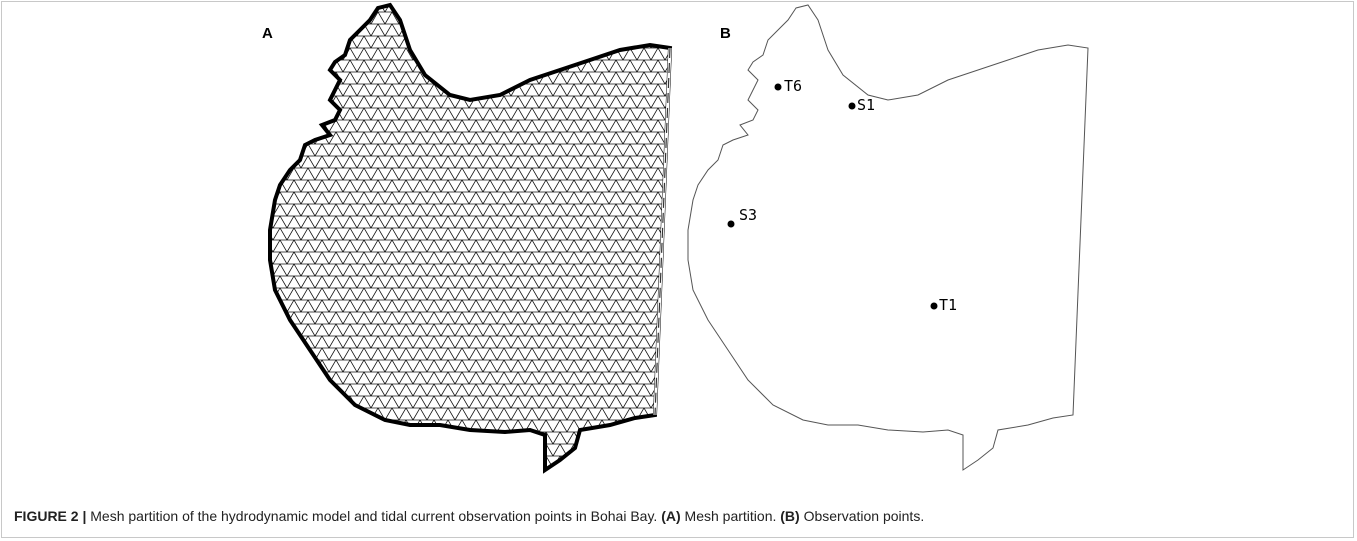 This screenshot has width=1357, height=541. What do you see at coordinates (948, 305) in the screenshot?
I see `point-label: T1` at bounding box center [948, 305].